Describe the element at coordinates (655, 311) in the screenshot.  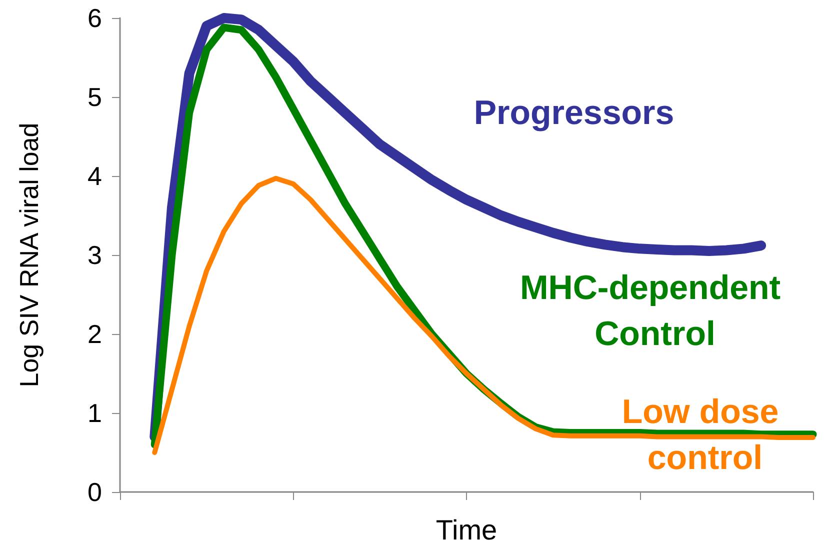
I see `series-label: MHC-dependent Control` at that location.